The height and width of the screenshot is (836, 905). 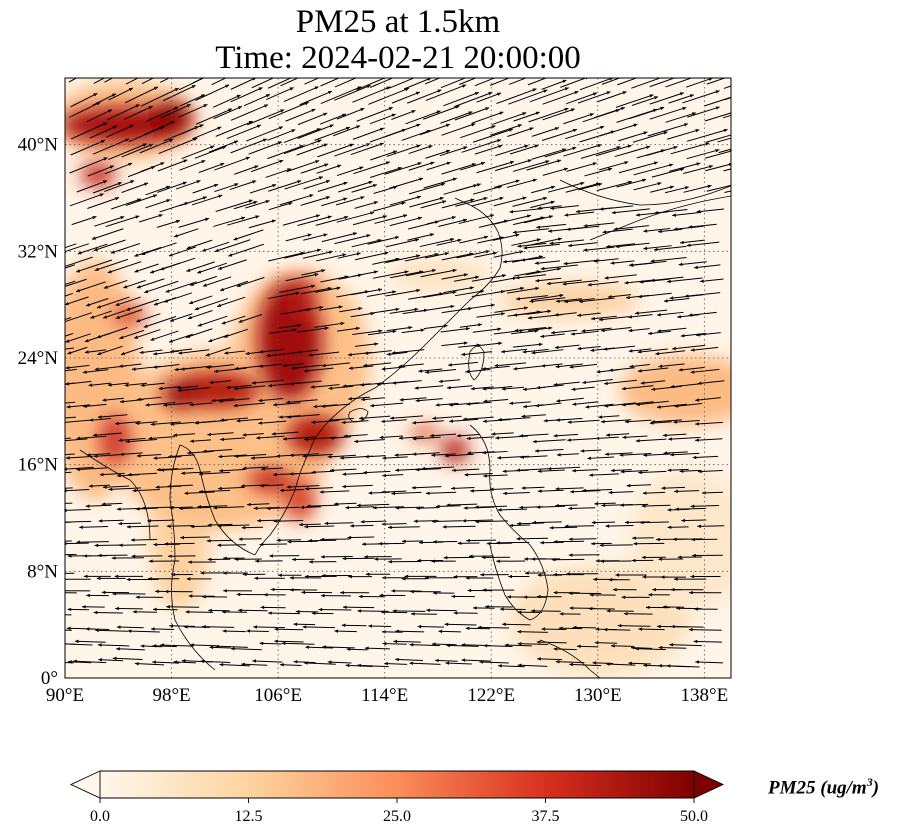 I want to click on colorbar-ticks: 0.0 12.5 25.0 37.5 50.0, so click(x=399, y=811).